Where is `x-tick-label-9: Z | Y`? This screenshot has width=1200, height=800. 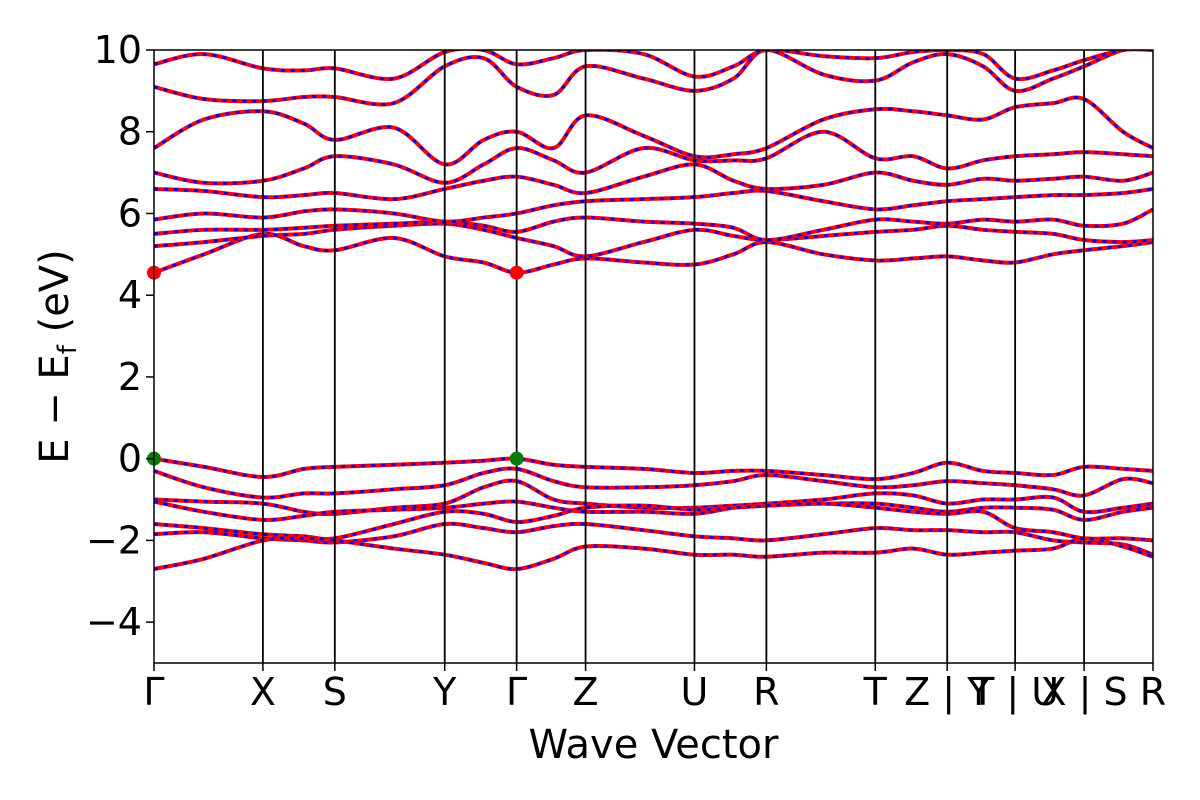 x-tick-label-9: Z | Y is located at coordinates (947, 692).